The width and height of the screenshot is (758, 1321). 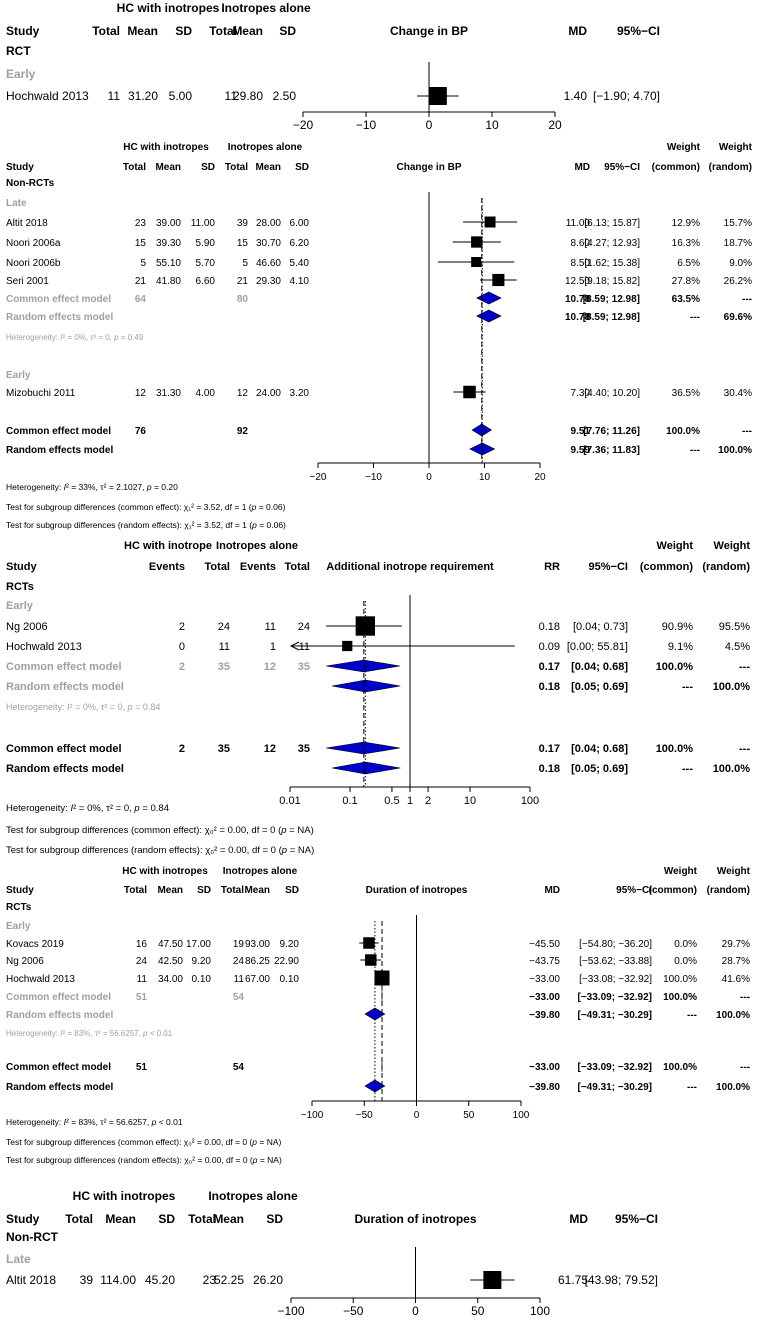 I want to click on effect-value: 0.09, so click(x=549, y=647).